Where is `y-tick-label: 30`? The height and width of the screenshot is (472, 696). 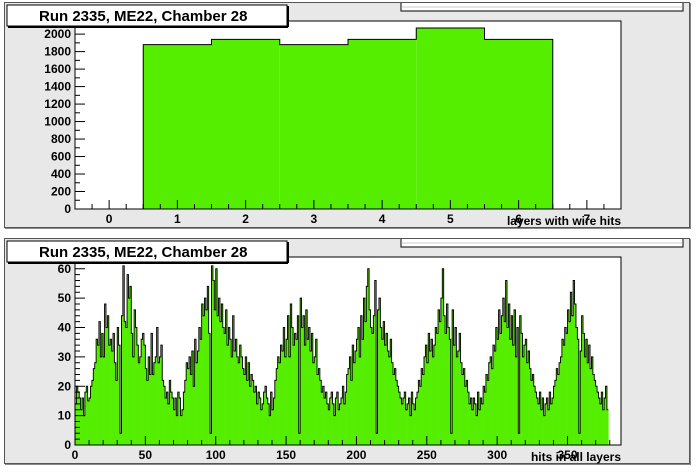
y-tick-label: 30 is located at coordinates (65, 357).